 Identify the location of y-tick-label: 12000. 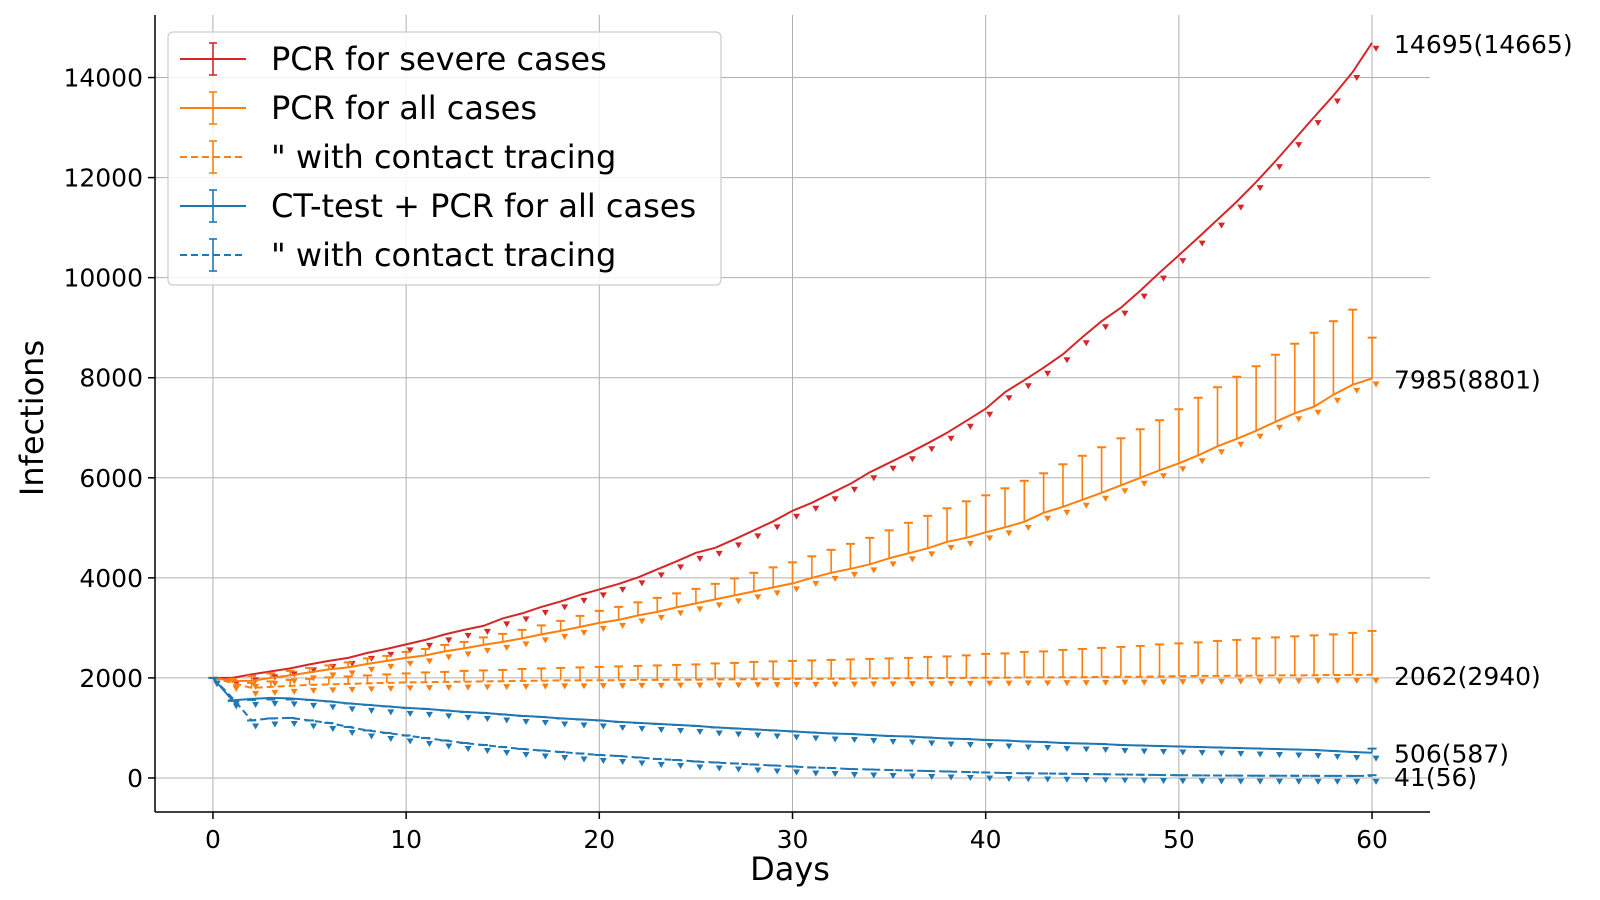
(103, 178).